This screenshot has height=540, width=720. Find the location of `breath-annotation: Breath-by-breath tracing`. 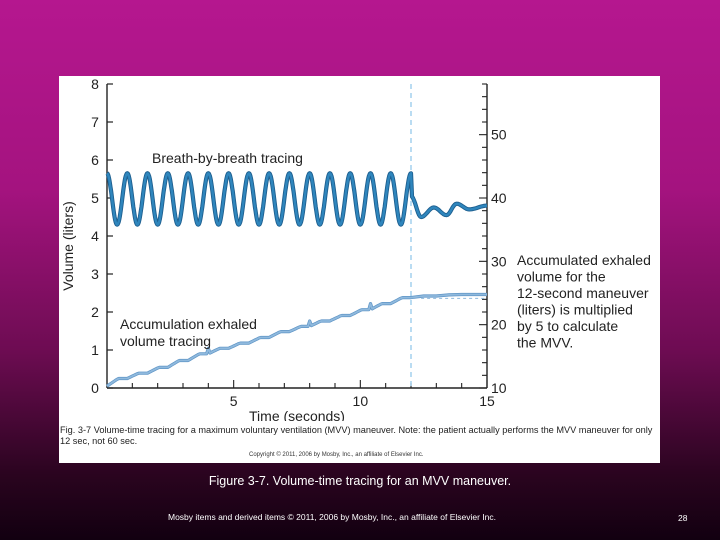

breath-annotation: Breath-by-breath tracing is located at coordinates (227, 158).